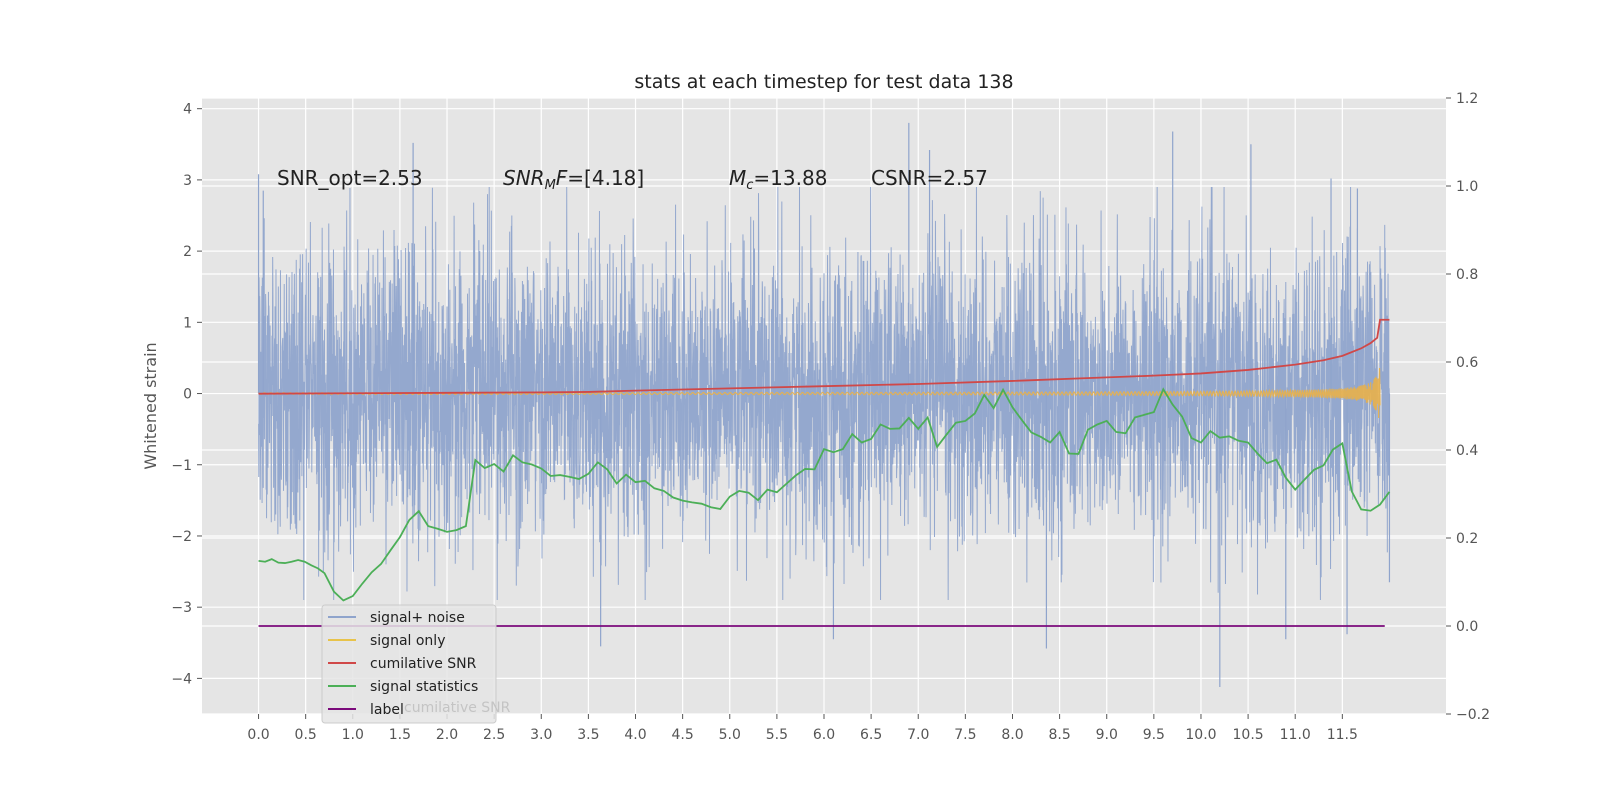 This screenshot has width=1600, height=800. I want to click on y2-tick-label: 1.0, so click(1467, 187).